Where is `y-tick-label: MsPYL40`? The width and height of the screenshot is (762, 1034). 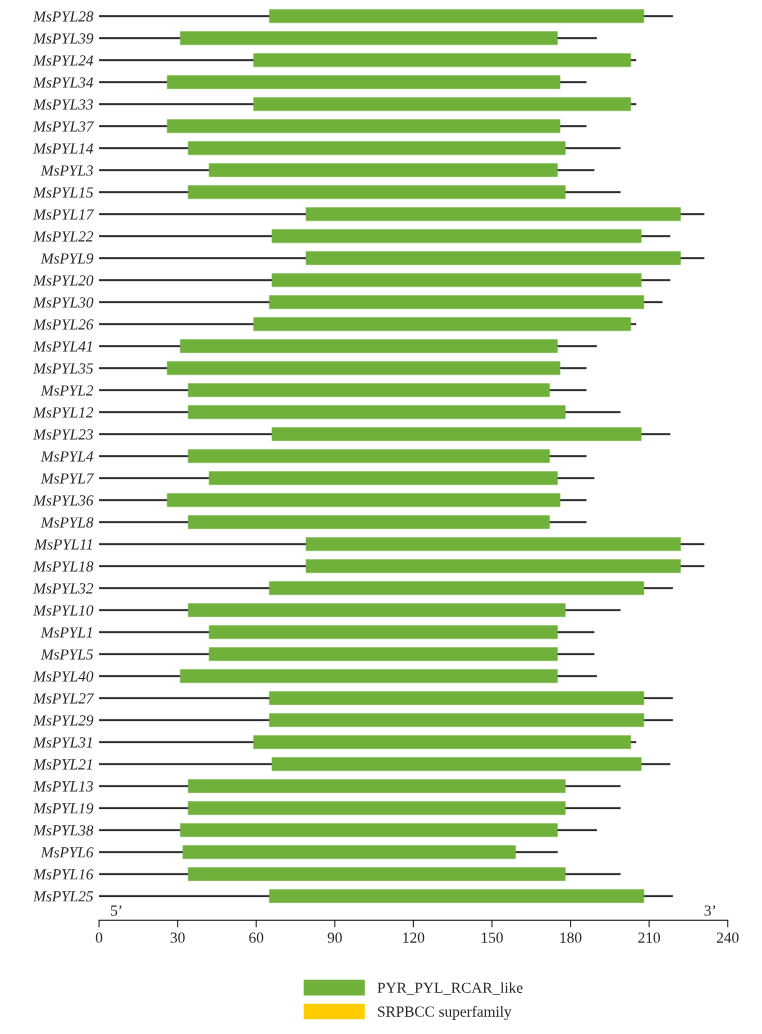 y-tick-label: MsPYL40 is located at coordinates (63, 676).